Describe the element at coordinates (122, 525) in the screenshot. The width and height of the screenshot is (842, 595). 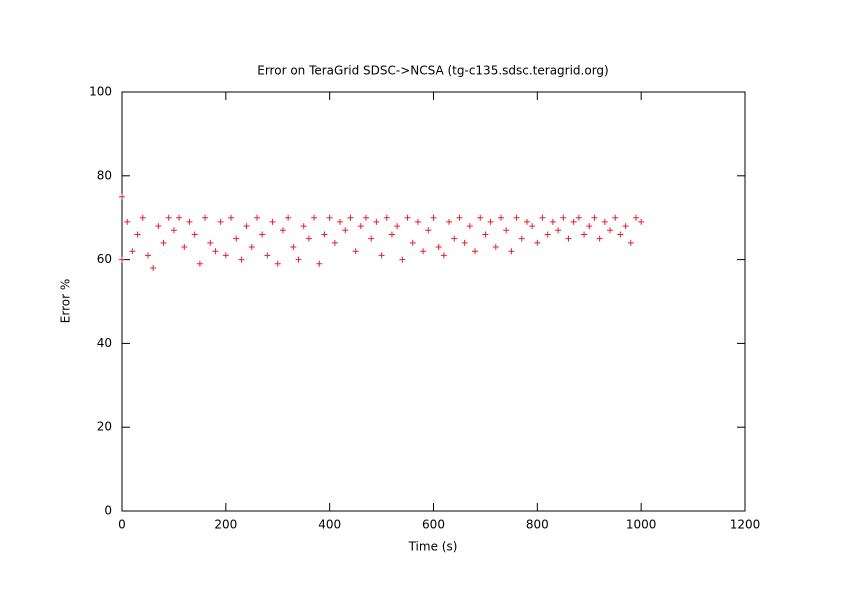
I see `x-tick-label: 0` at that location.